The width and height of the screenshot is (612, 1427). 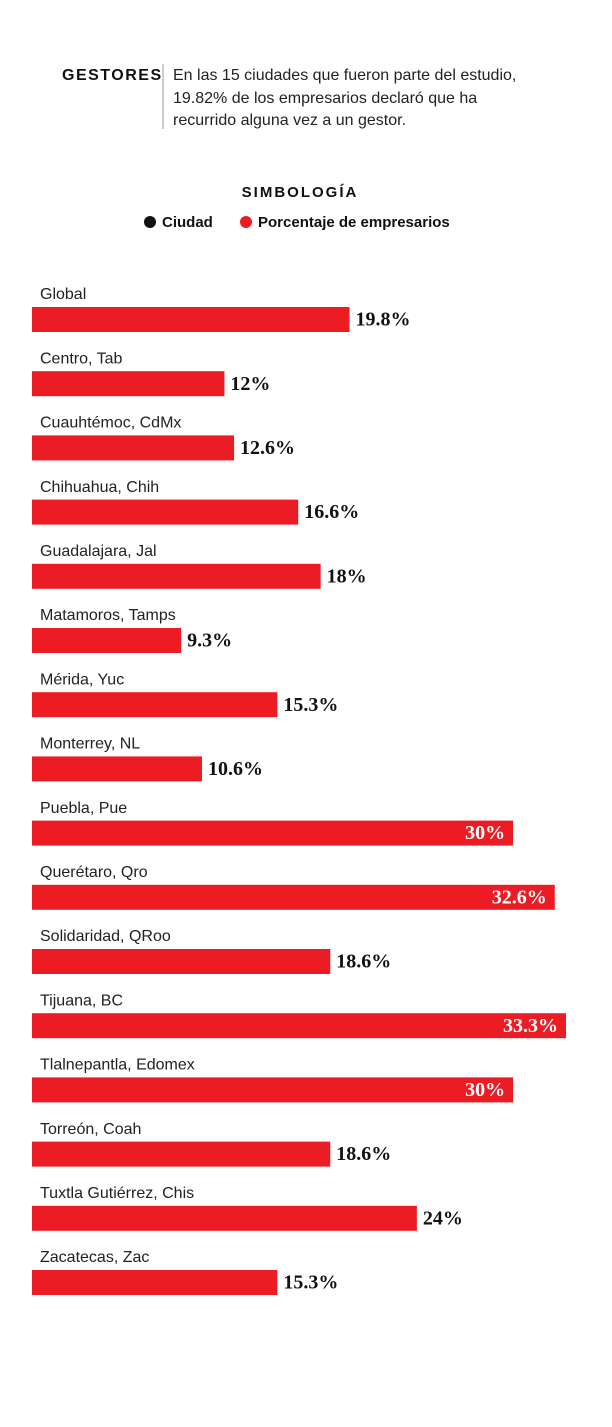 I want to click on category-label: Torreón, Coah, so click(x=90, y=1129).